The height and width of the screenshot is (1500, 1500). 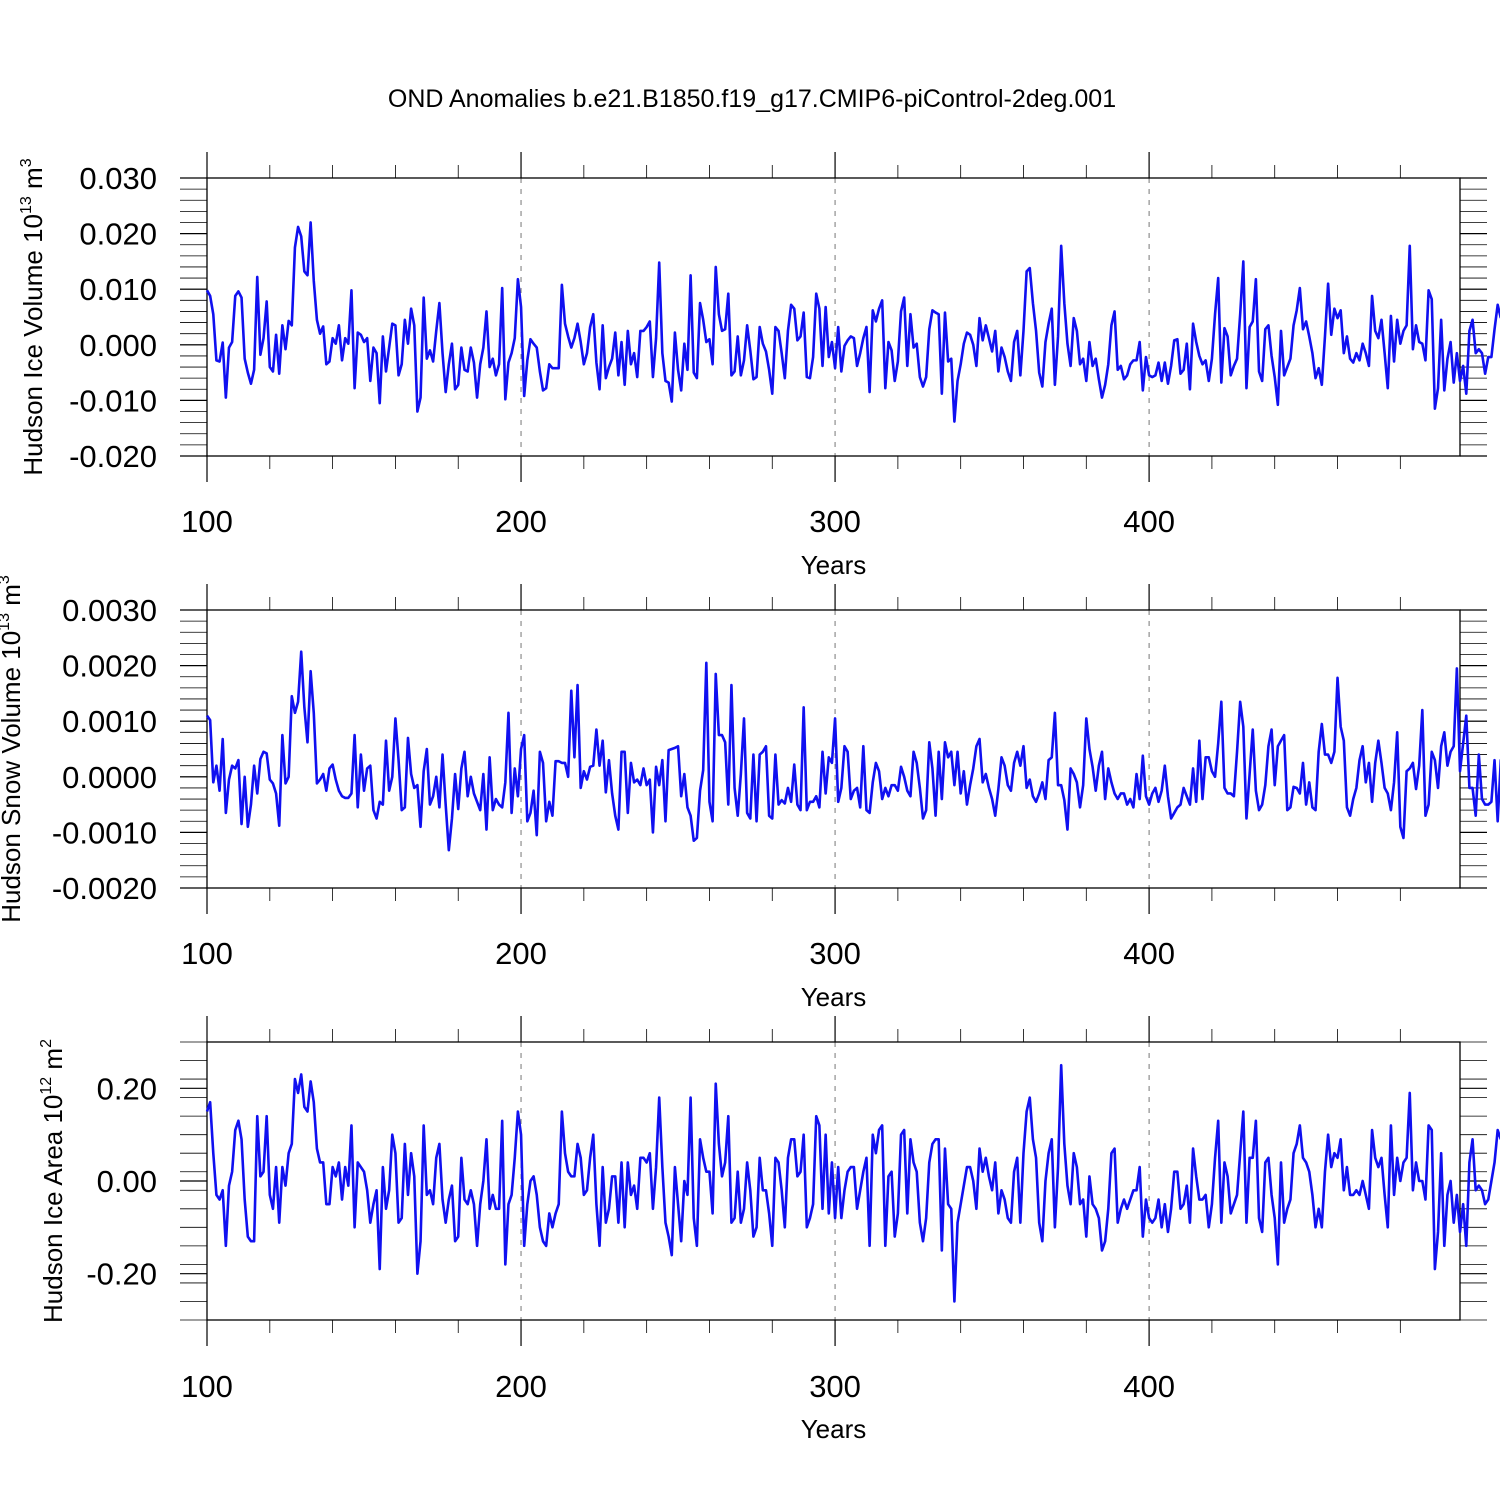 What do you see at coordinates (118, 234) in the screenshot?
I see `y-tick-label: 0.020` at bounding box center [118, 234].